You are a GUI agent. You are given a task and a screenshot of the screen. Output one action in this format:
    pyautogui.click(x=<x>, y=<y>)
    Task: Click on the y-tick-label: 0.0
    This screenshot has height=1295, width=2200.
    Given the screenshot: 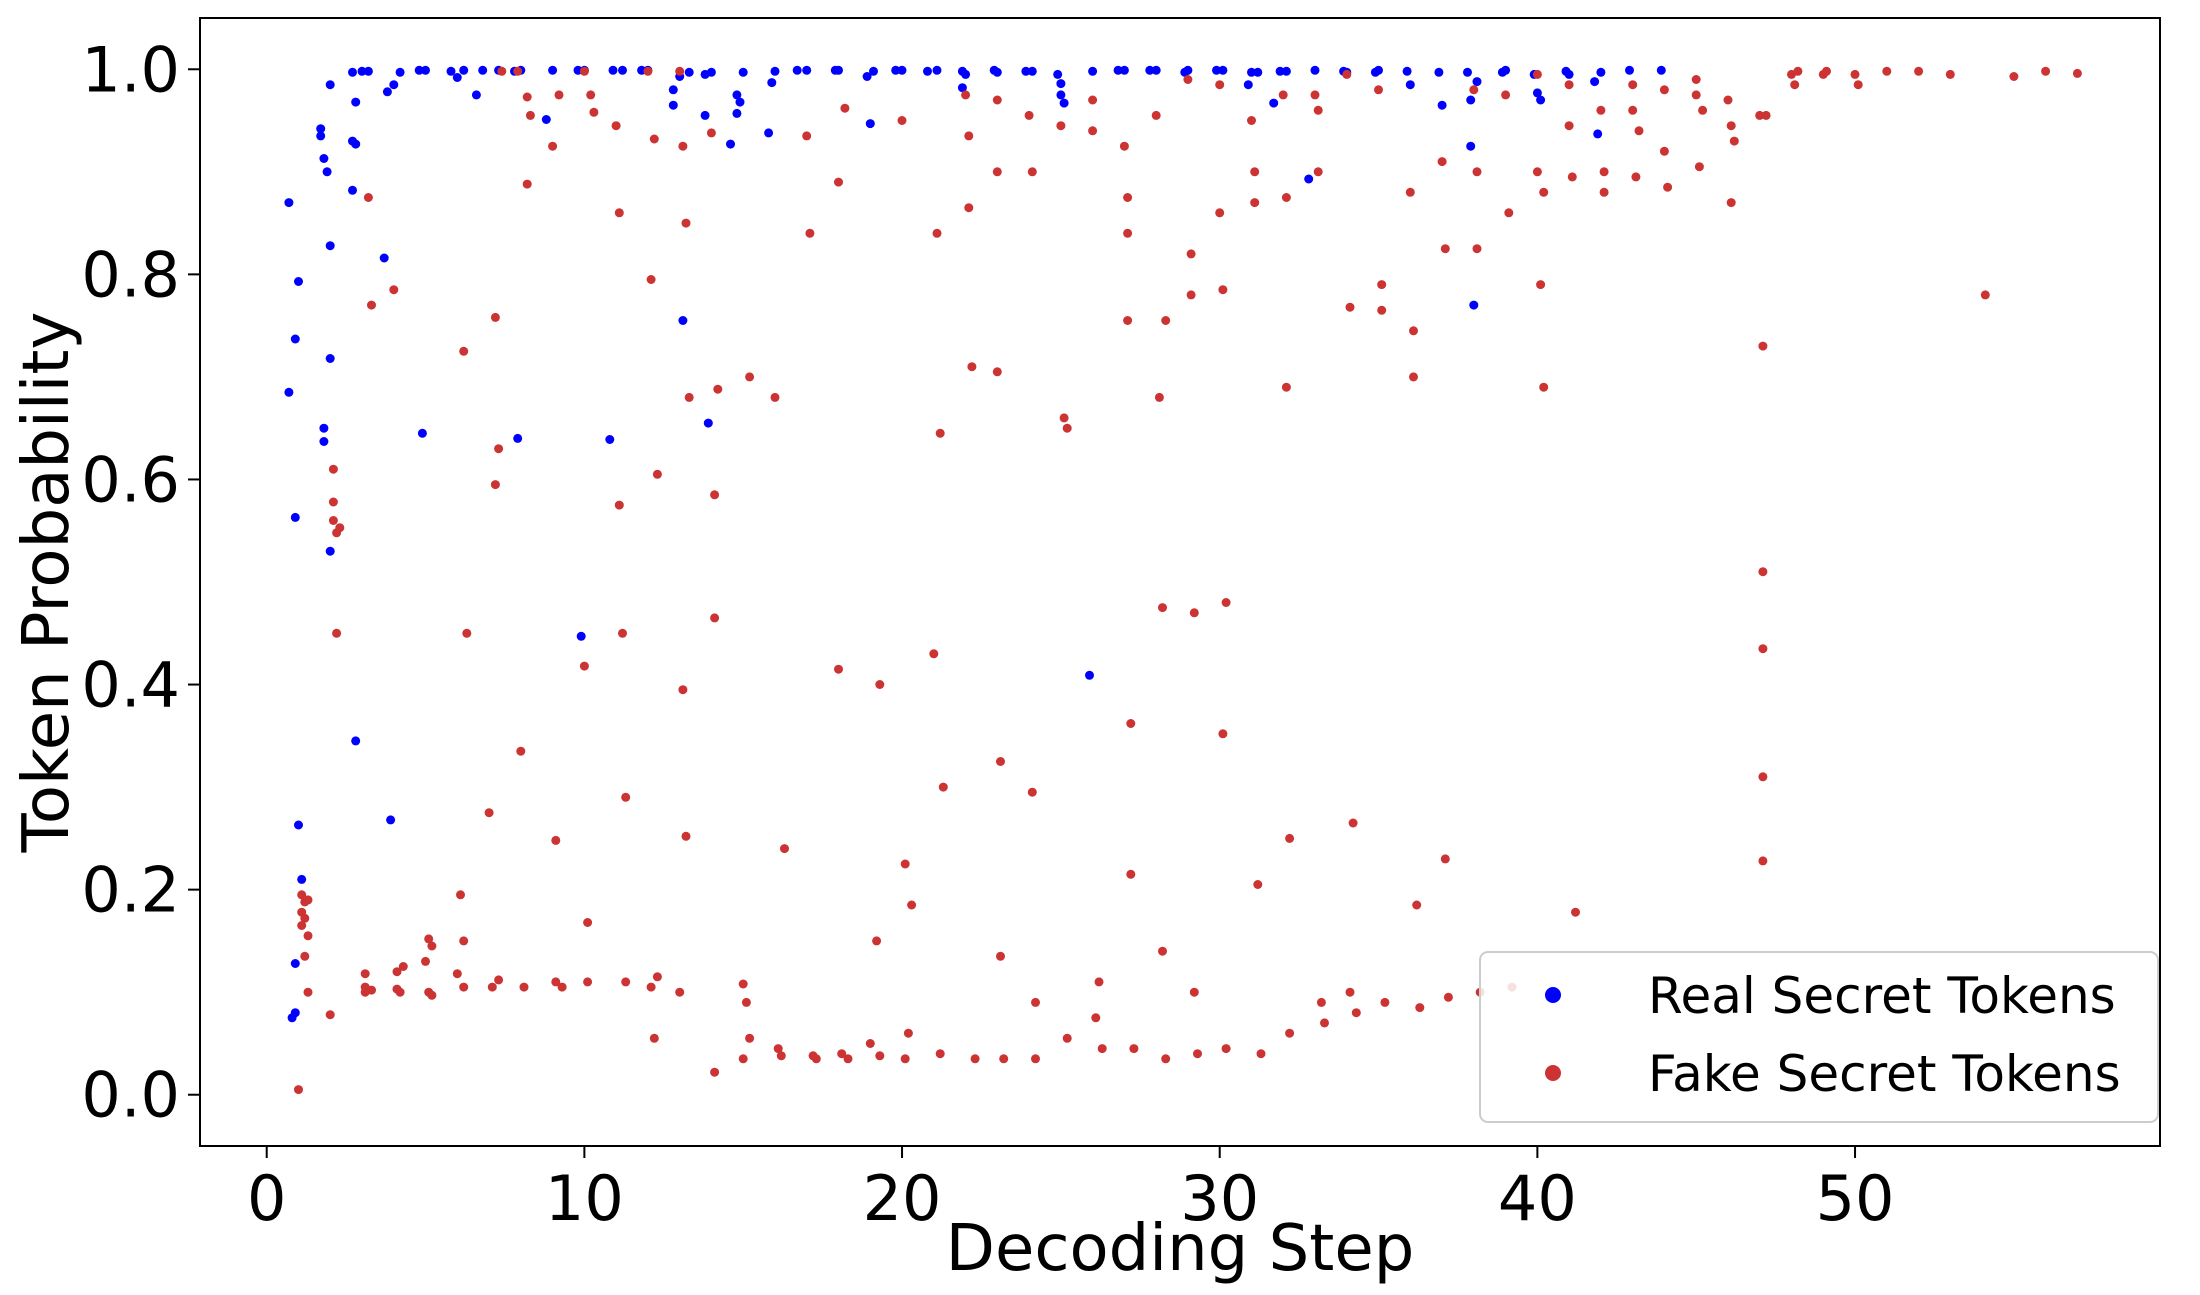 What is the action you would take?
    pyautogui.click(x=130, y=1095)
    